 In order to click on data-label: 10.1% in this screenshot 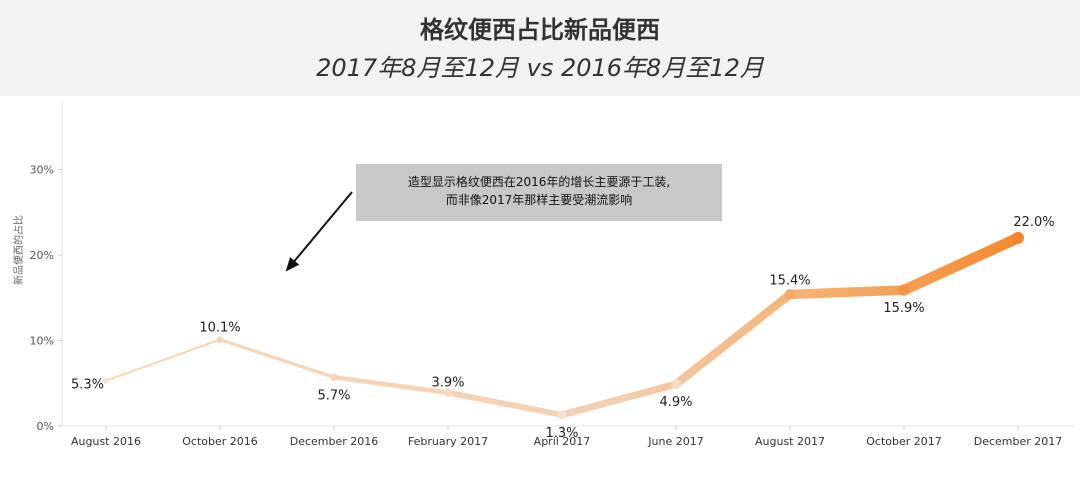, I will do `click(219, 328)`.